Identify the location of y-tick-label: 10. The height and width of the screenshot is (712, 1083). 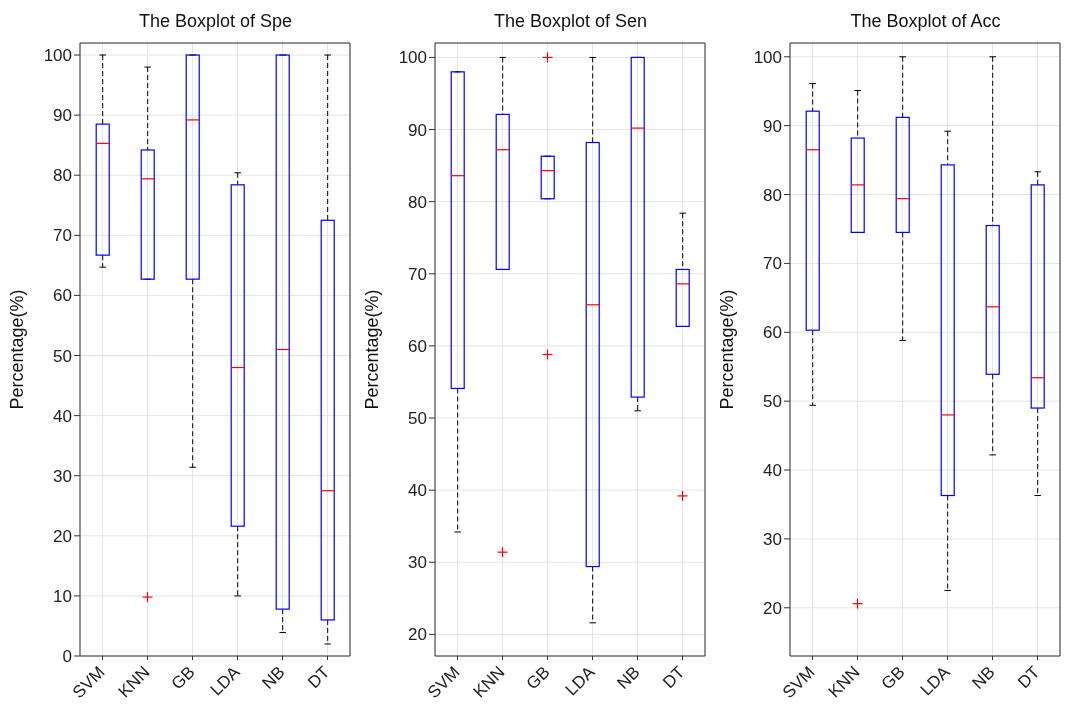
(62, 596).